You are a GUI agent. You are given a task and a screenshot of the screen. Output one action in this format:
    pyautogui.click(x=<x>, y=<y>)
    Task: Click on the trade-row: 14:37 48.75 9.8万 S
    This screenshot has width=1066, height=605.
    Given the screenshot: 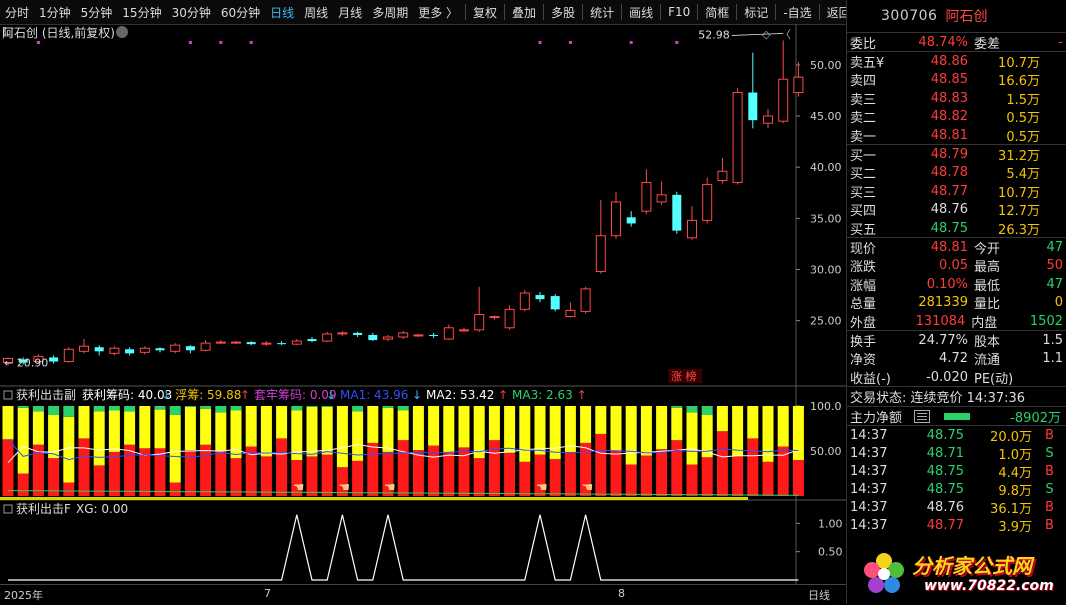 What is the action you would take?
    pyautogui.click(x=956, y=489)
    